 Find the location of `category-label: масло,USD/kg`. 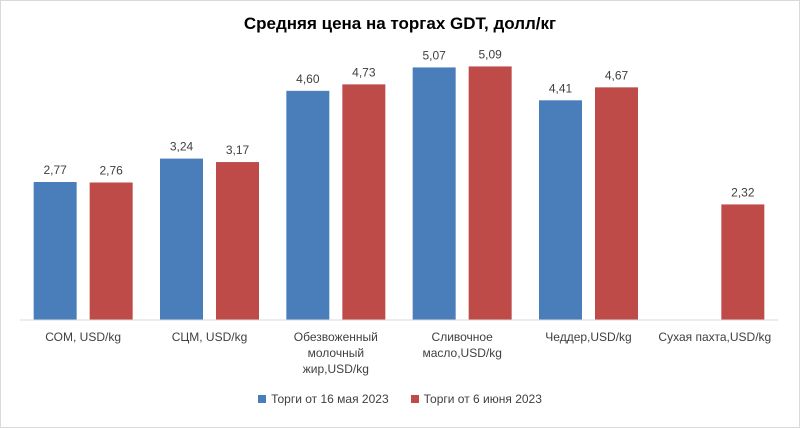

category-label: масло,USD/kg is located at coordinates (461, 353).